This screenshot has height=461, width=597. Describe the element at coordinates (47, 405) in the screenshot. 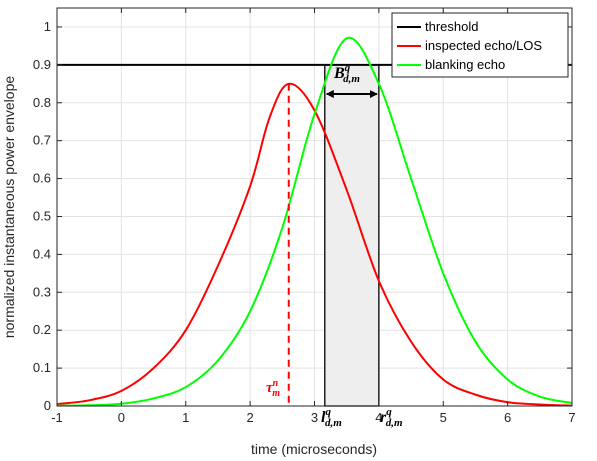

I see `y-tick-label: 0` at that location.